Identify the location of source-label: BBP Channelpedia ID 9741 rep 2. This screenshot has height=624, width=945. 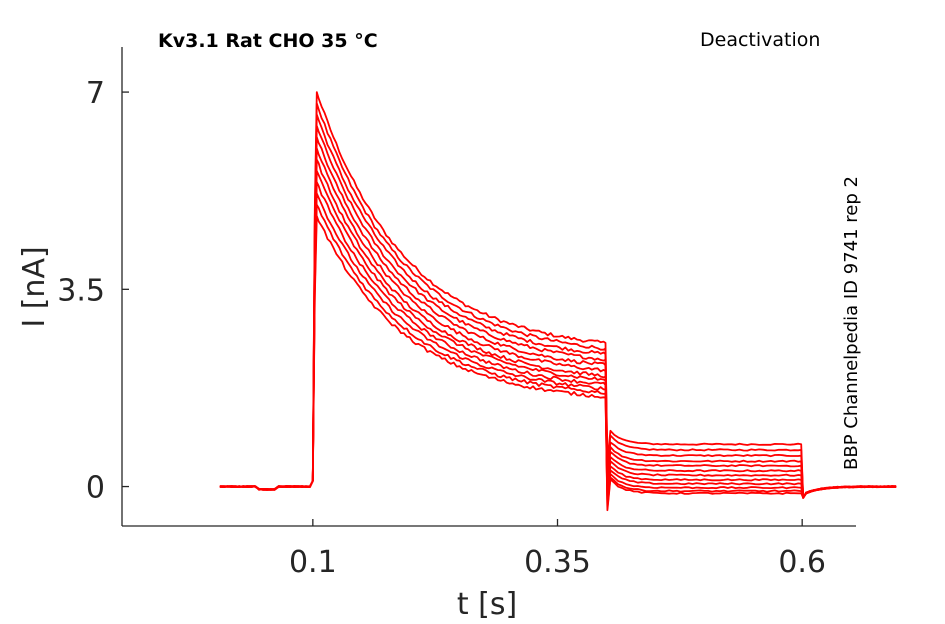
(851, 323).